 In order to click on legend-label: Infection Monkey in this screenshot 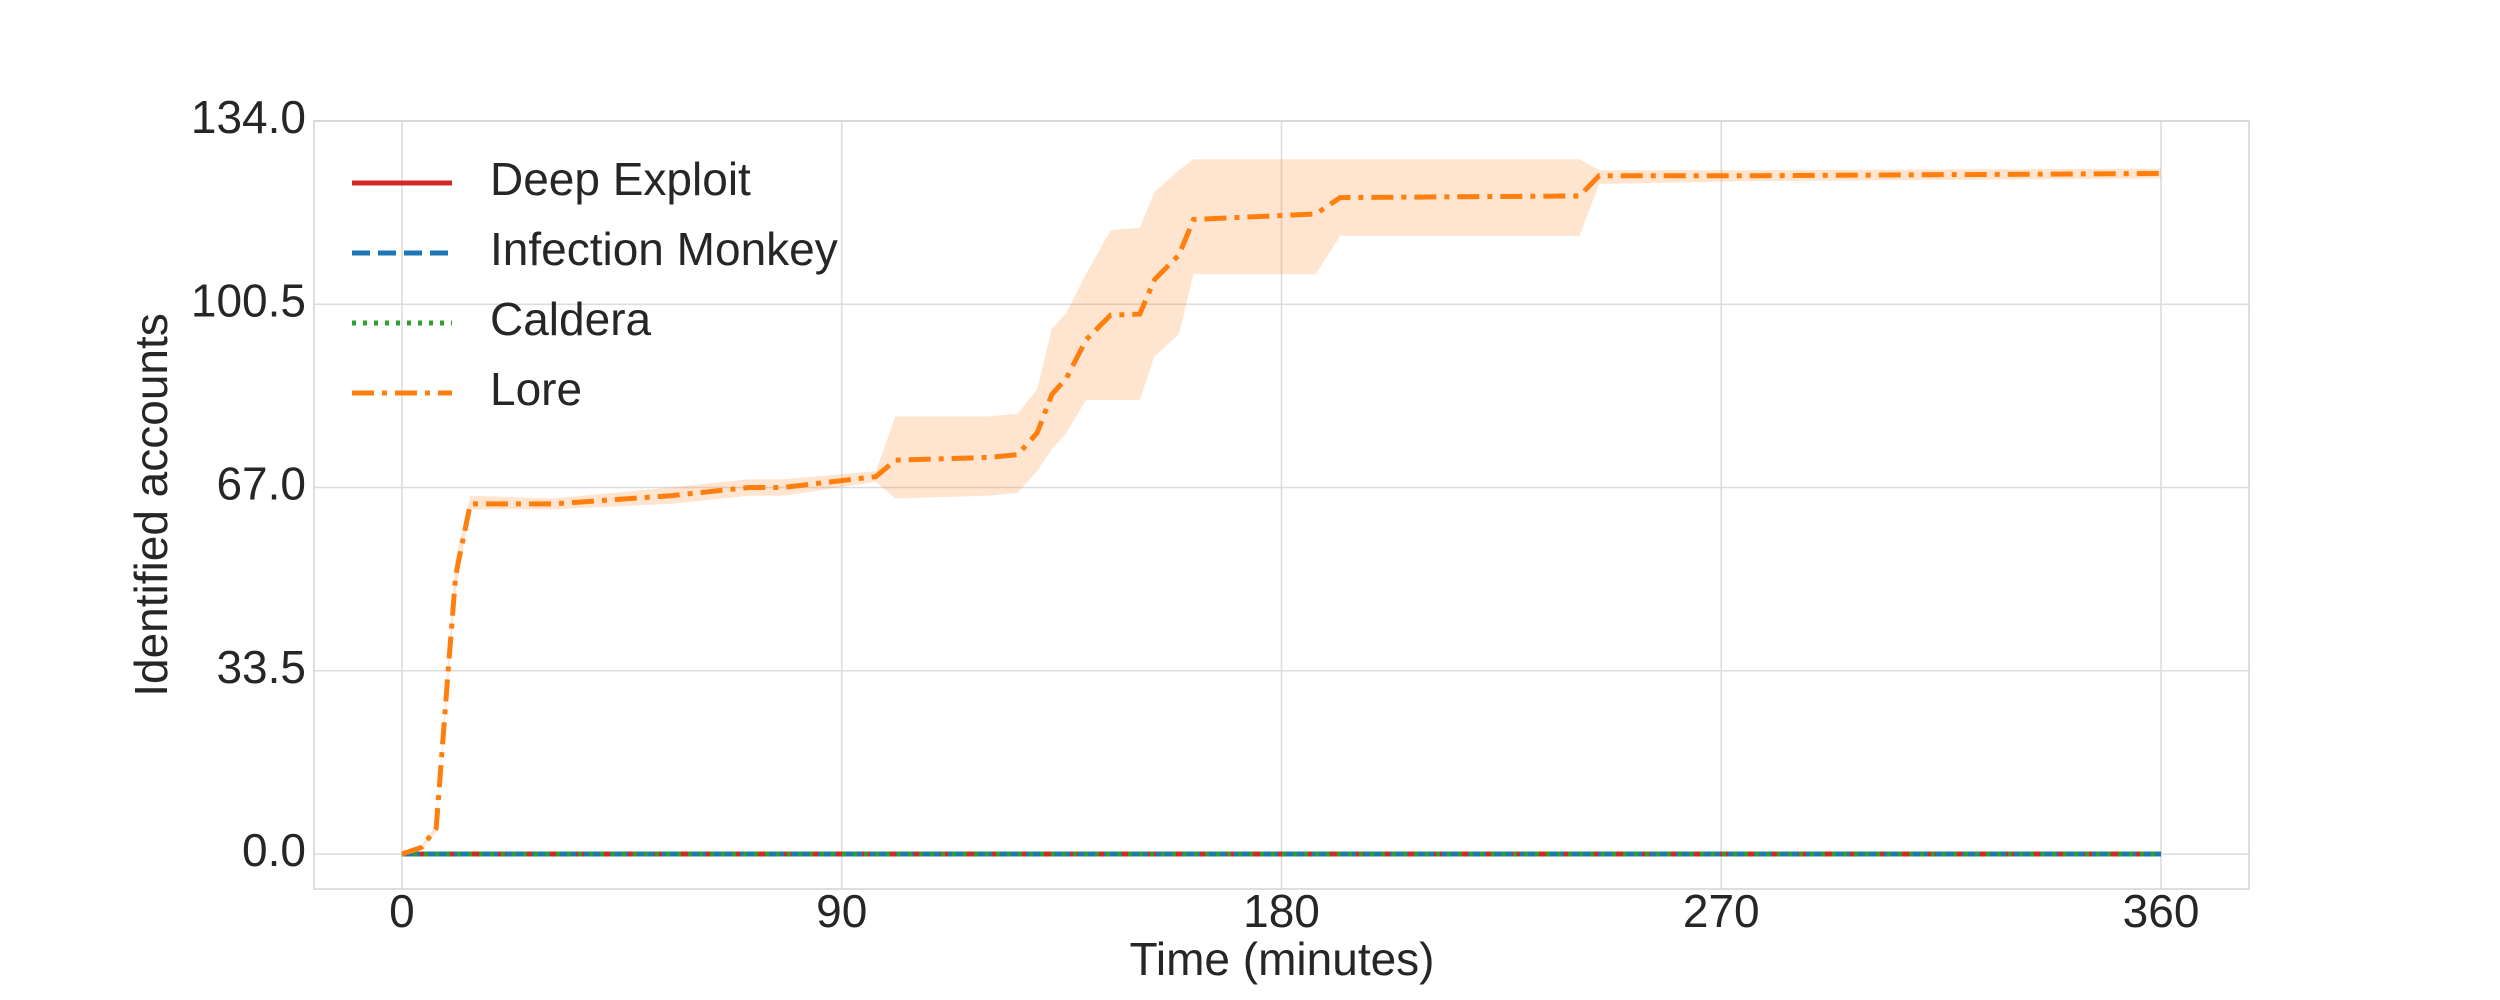, I will do `click(664, 249)`.